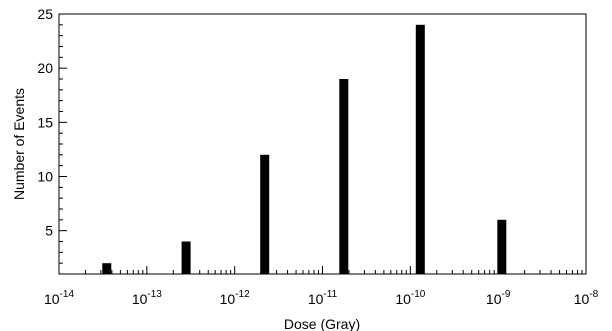 This screenshot has width=612, height=331. Describe the element at coordinates (410, 298) in the screenshot. I see `x-tick-label: 10⁻¹⁰` at that location.